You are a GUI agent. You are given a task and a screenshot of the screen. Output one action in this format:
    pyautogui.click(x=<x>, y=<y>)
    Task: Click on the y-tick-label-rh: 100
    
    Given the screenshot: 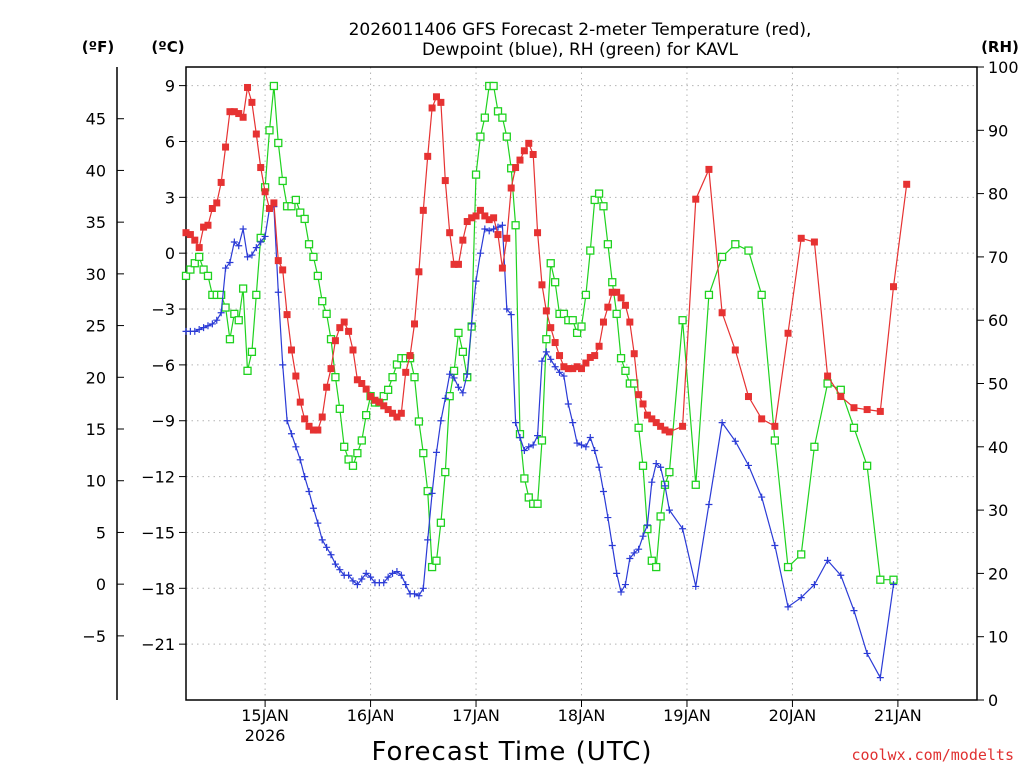 What is the action you would take?
    pyautogui.click(x=1003, y=67)
    